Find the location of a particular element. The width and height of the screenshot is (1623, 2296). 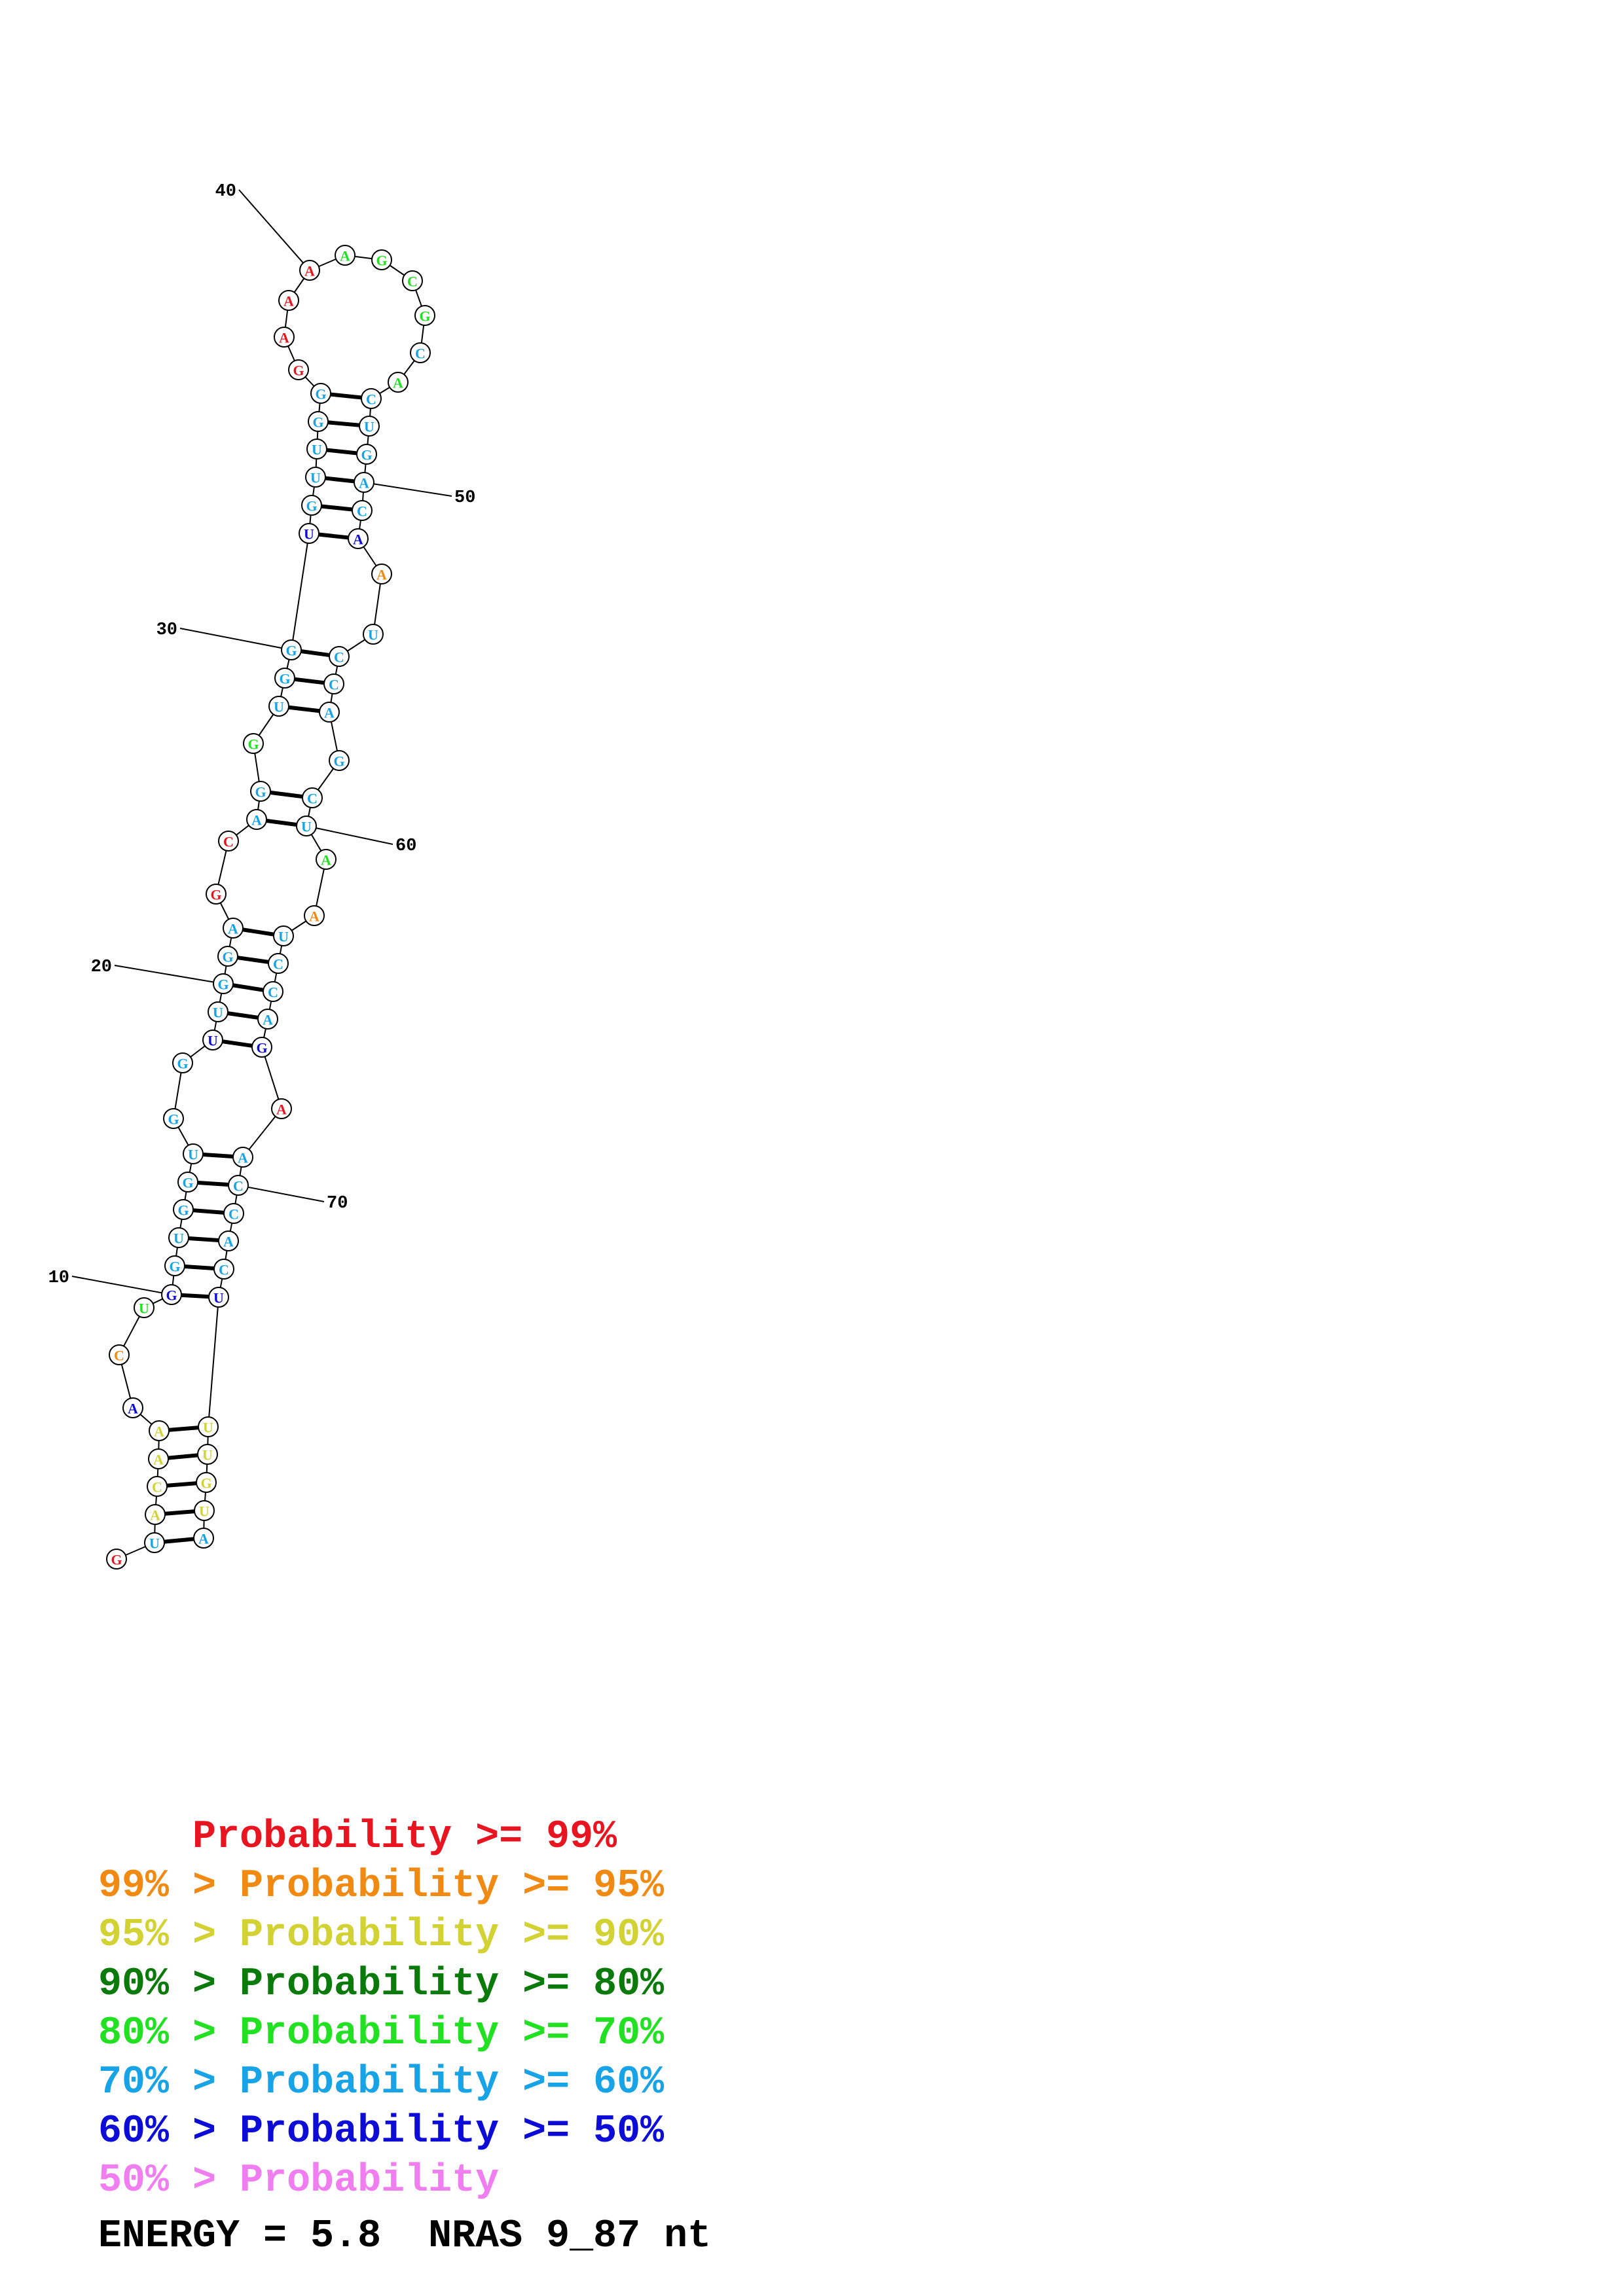

energy-label: ENERGY = 5.8 NRAS 9_87 nt is located at coordinates (405, 2236).